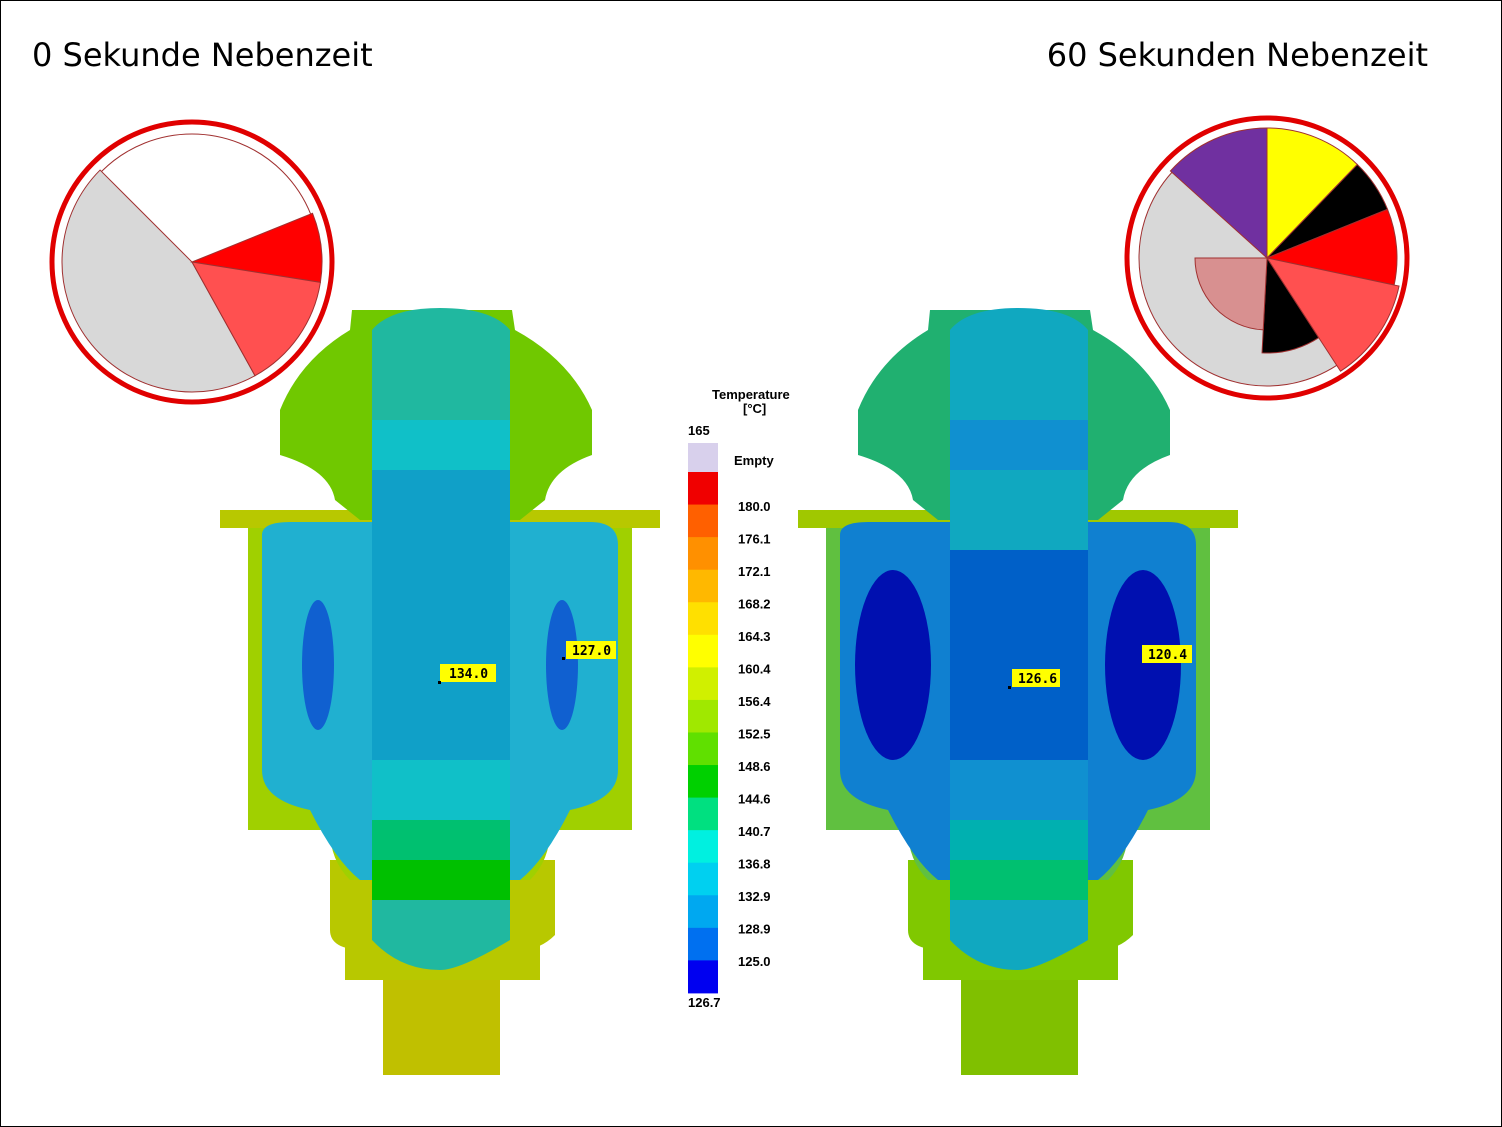  What do you see at coordinates (754, 701) in the screenshot?
I see `legend-label: 156.4` at bounding box center [754, 701].